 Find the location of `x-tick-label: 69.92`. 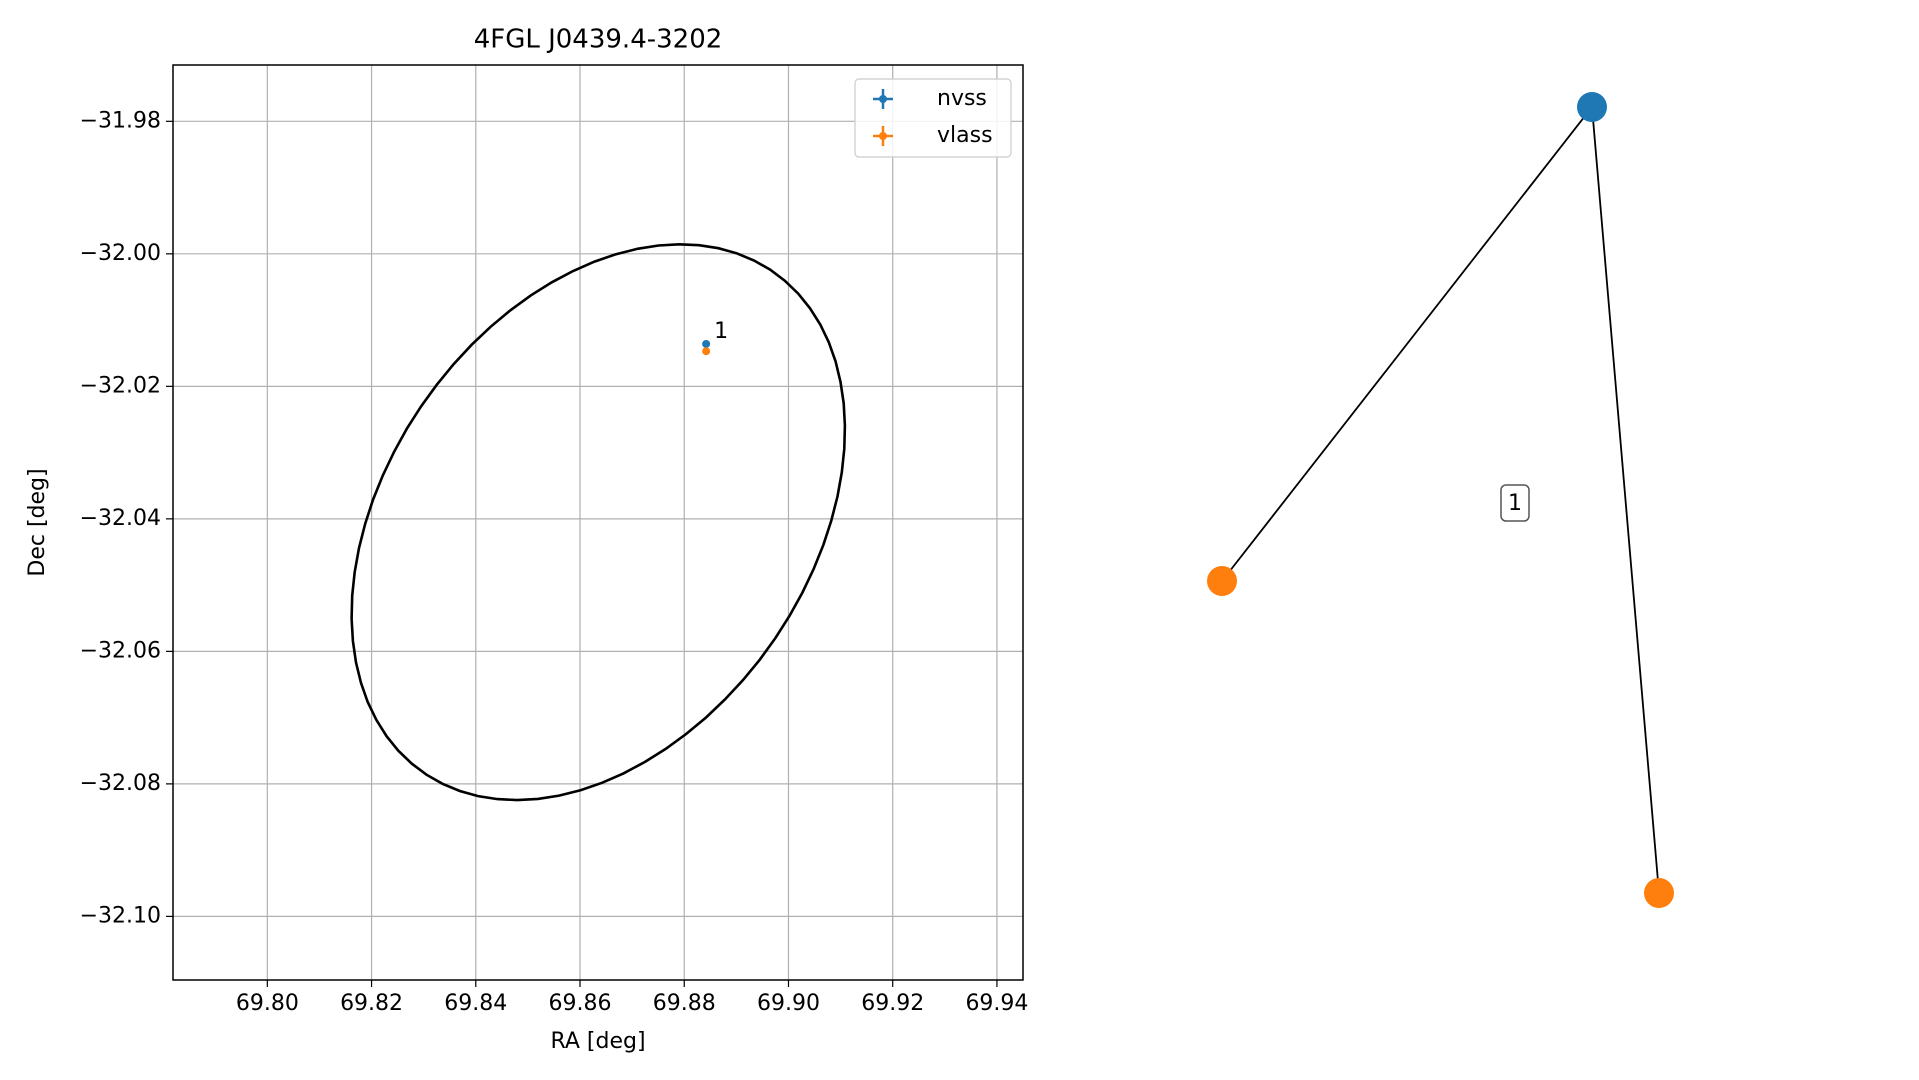

x-tick-label: 69.92 is located at coordinates (892, 1003).